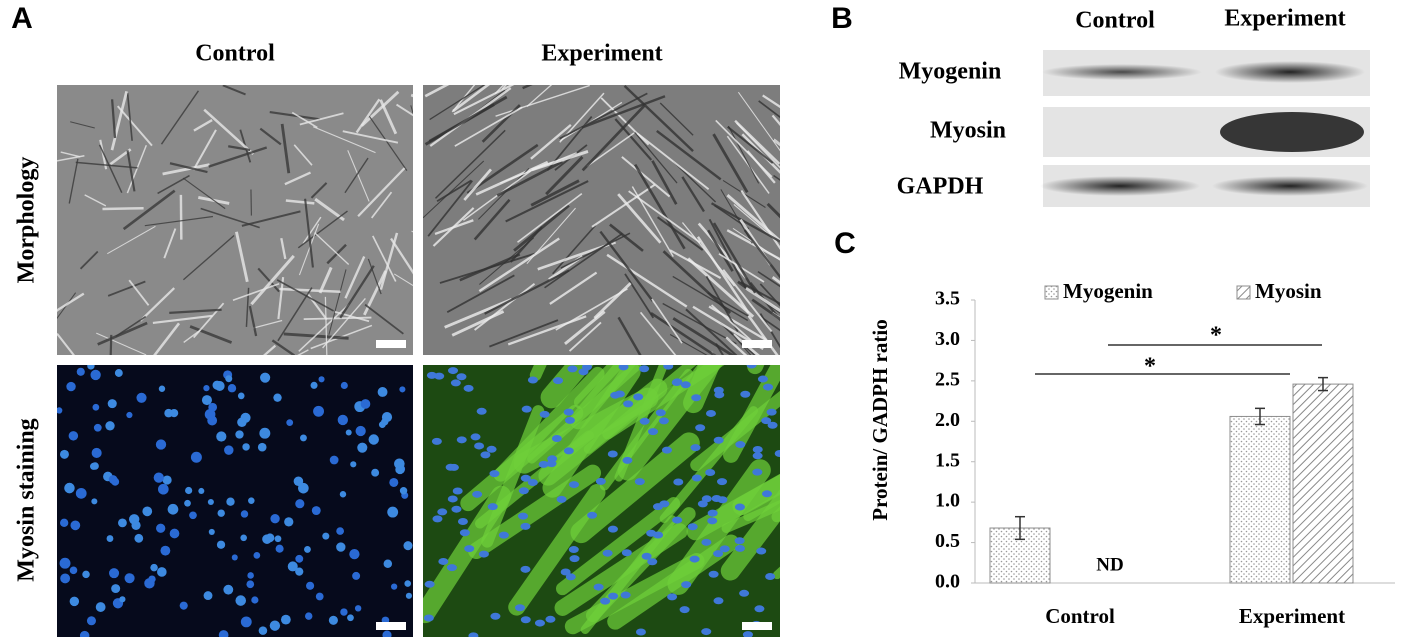  What do you see at coordinates (950, 72) in the screenshot?
I see `row-title: Myogenin` at bounding box center [950, 72].